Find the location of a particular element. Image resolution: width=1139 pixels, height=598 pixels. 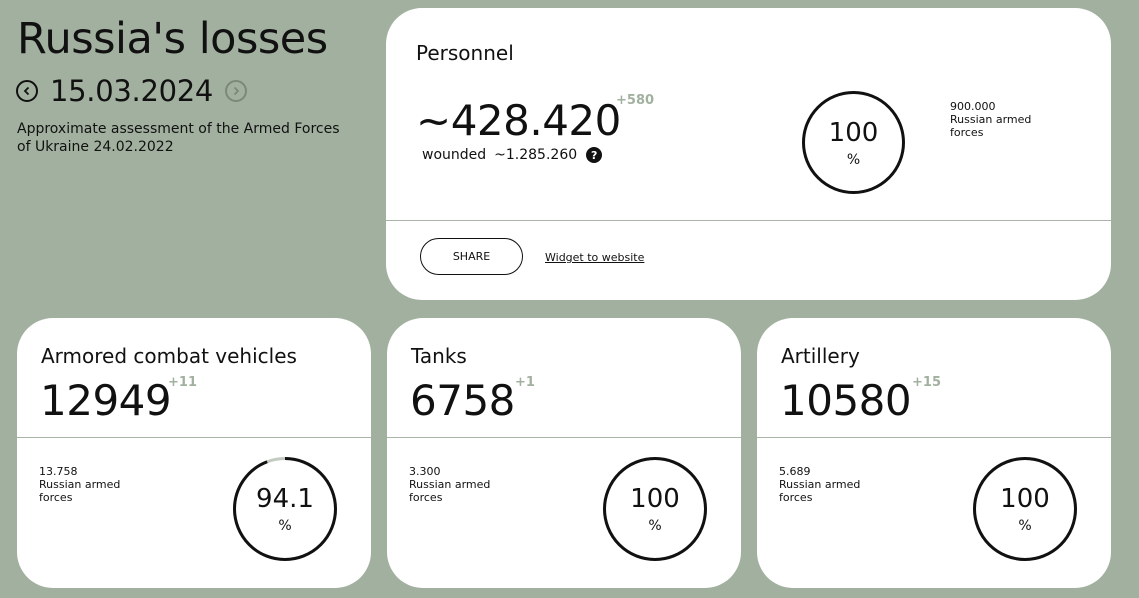

current-date: 15.03.2024 is located at coordinates (132, 91).